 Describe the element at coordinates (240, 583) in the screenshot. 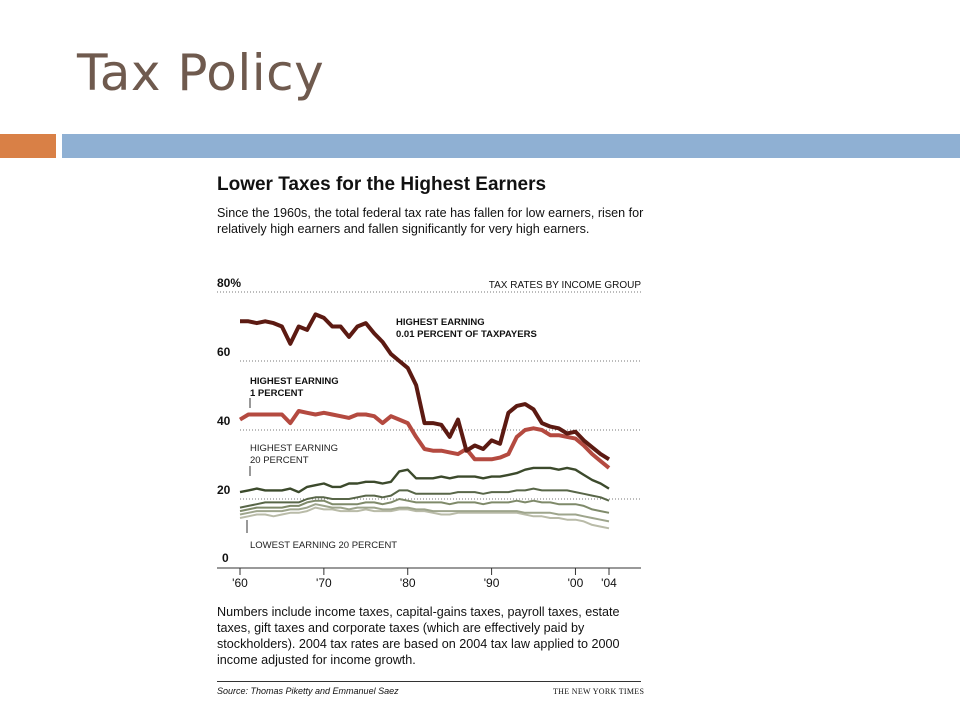

I see `x-tick-label: '60` at that location.